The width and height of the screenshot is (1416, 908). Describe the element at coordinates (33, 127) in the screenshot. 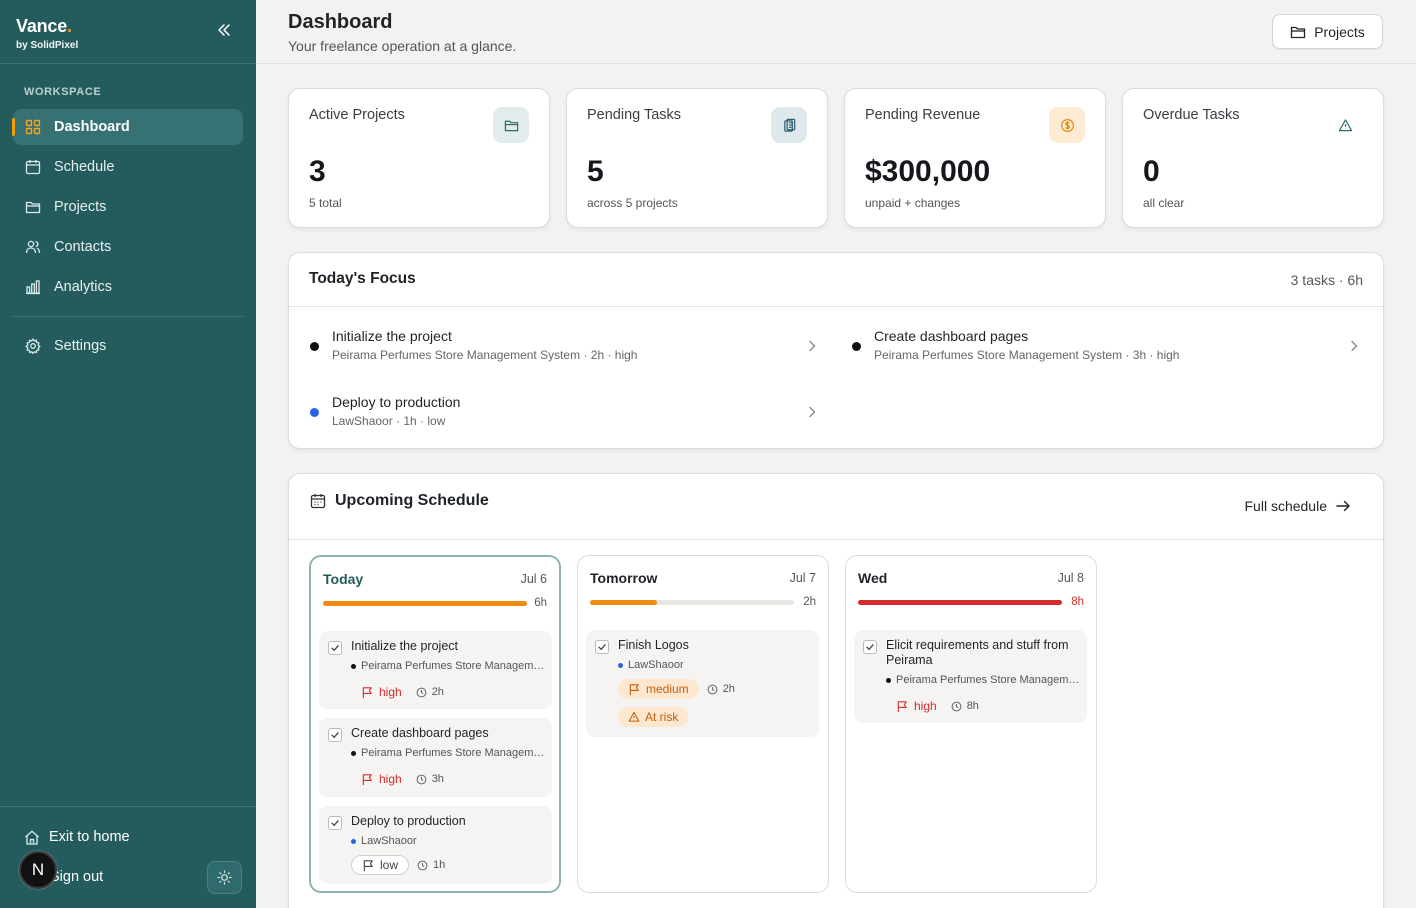

I see `grid-icon` at that location.